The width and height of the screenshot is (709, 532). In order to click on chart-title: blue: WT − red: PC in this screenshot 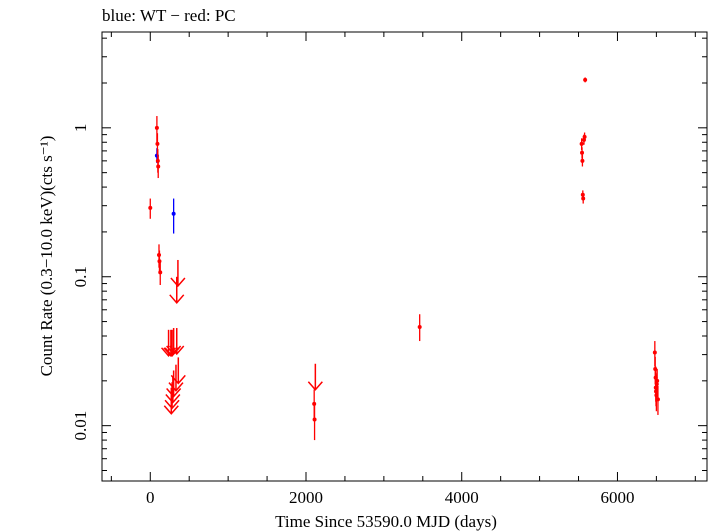, I will do `click(169, 15)`.